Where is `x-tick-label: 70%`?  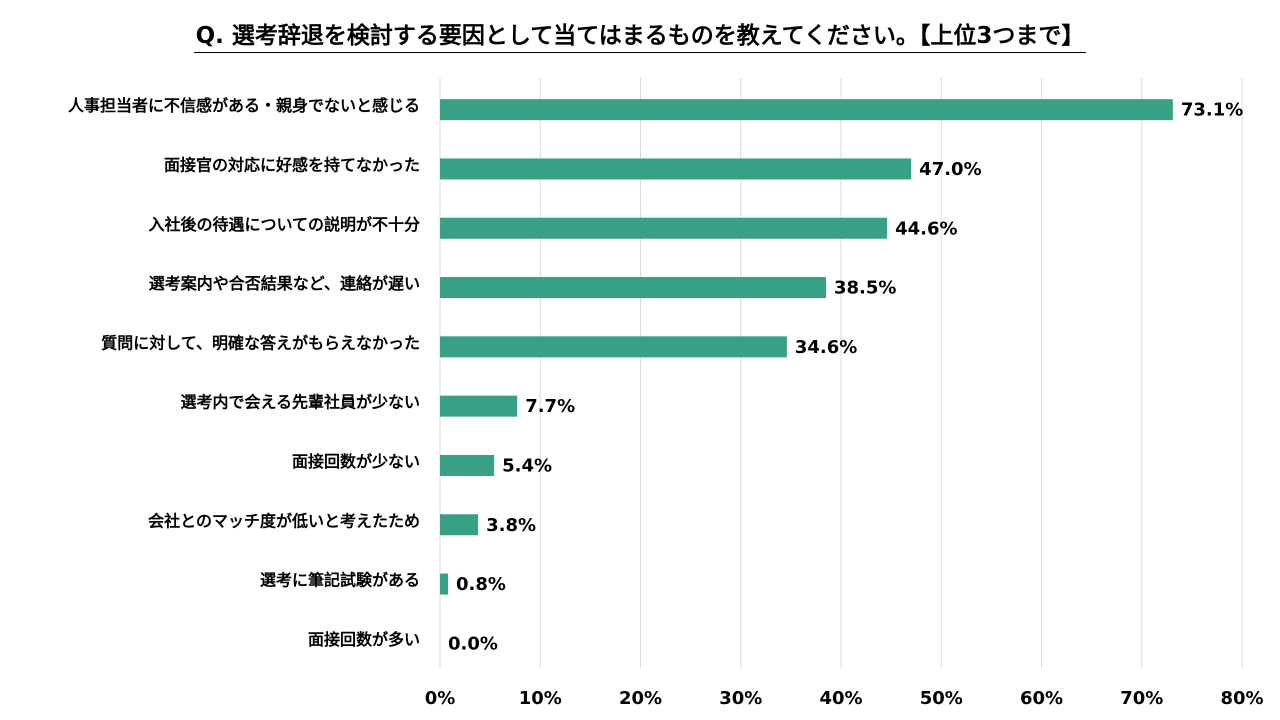 x-tick-label: 70% is located at coordinates (1141, 698).